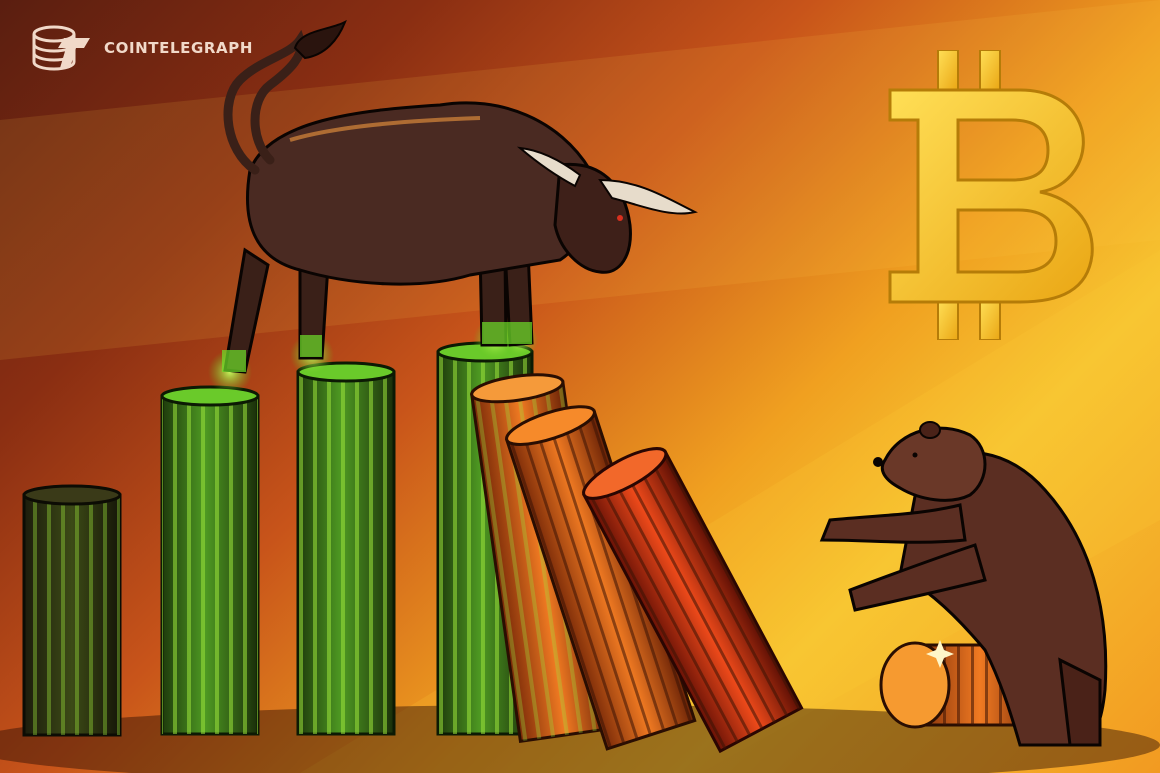 This screenshot has height=773, width=1160. What do you see at coordinates (61, 48) in the screenshot?
I see `cointelegraph-logo-icon` at bounding box center [61, 48].